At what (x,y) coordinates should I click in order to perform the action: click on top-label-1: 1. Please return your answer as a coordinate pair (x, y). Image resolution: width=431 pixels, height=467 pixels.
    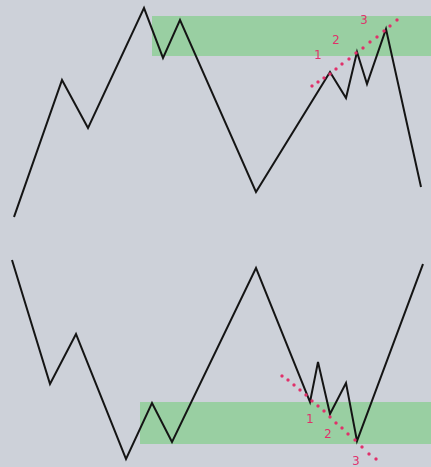
    Looking at the image, I should click on (318, 55).